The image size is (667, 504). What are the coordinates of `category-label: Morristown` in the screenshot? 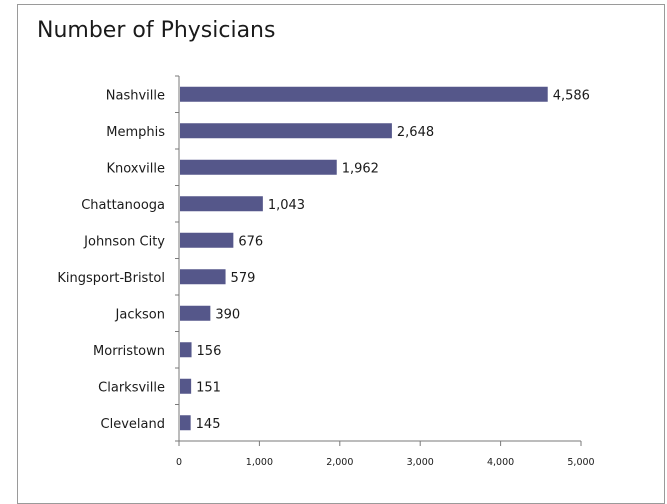 It's located at (129, 351).